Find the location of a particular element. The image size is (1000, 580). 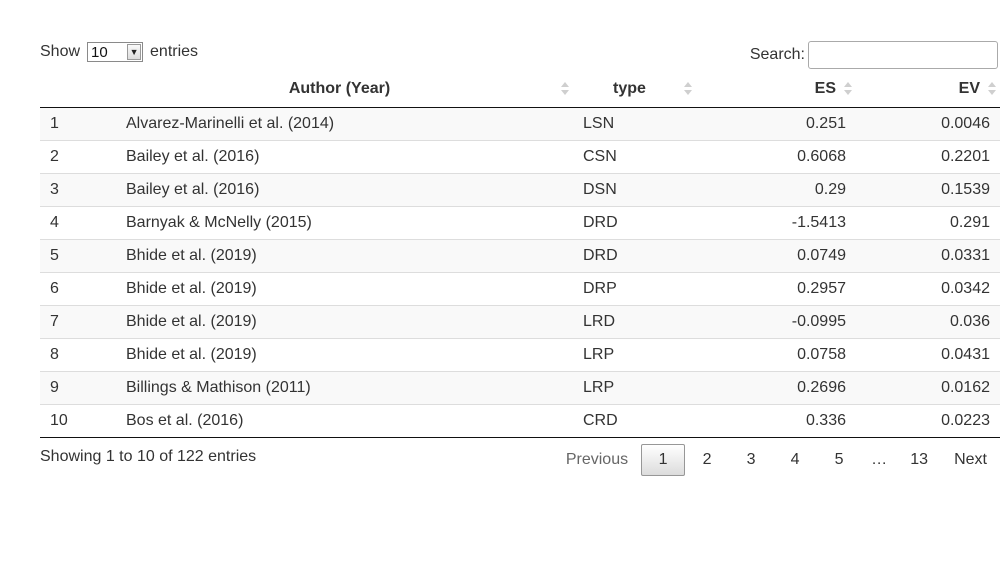

column-header-ev: EV is located at coordinates (928, 90).